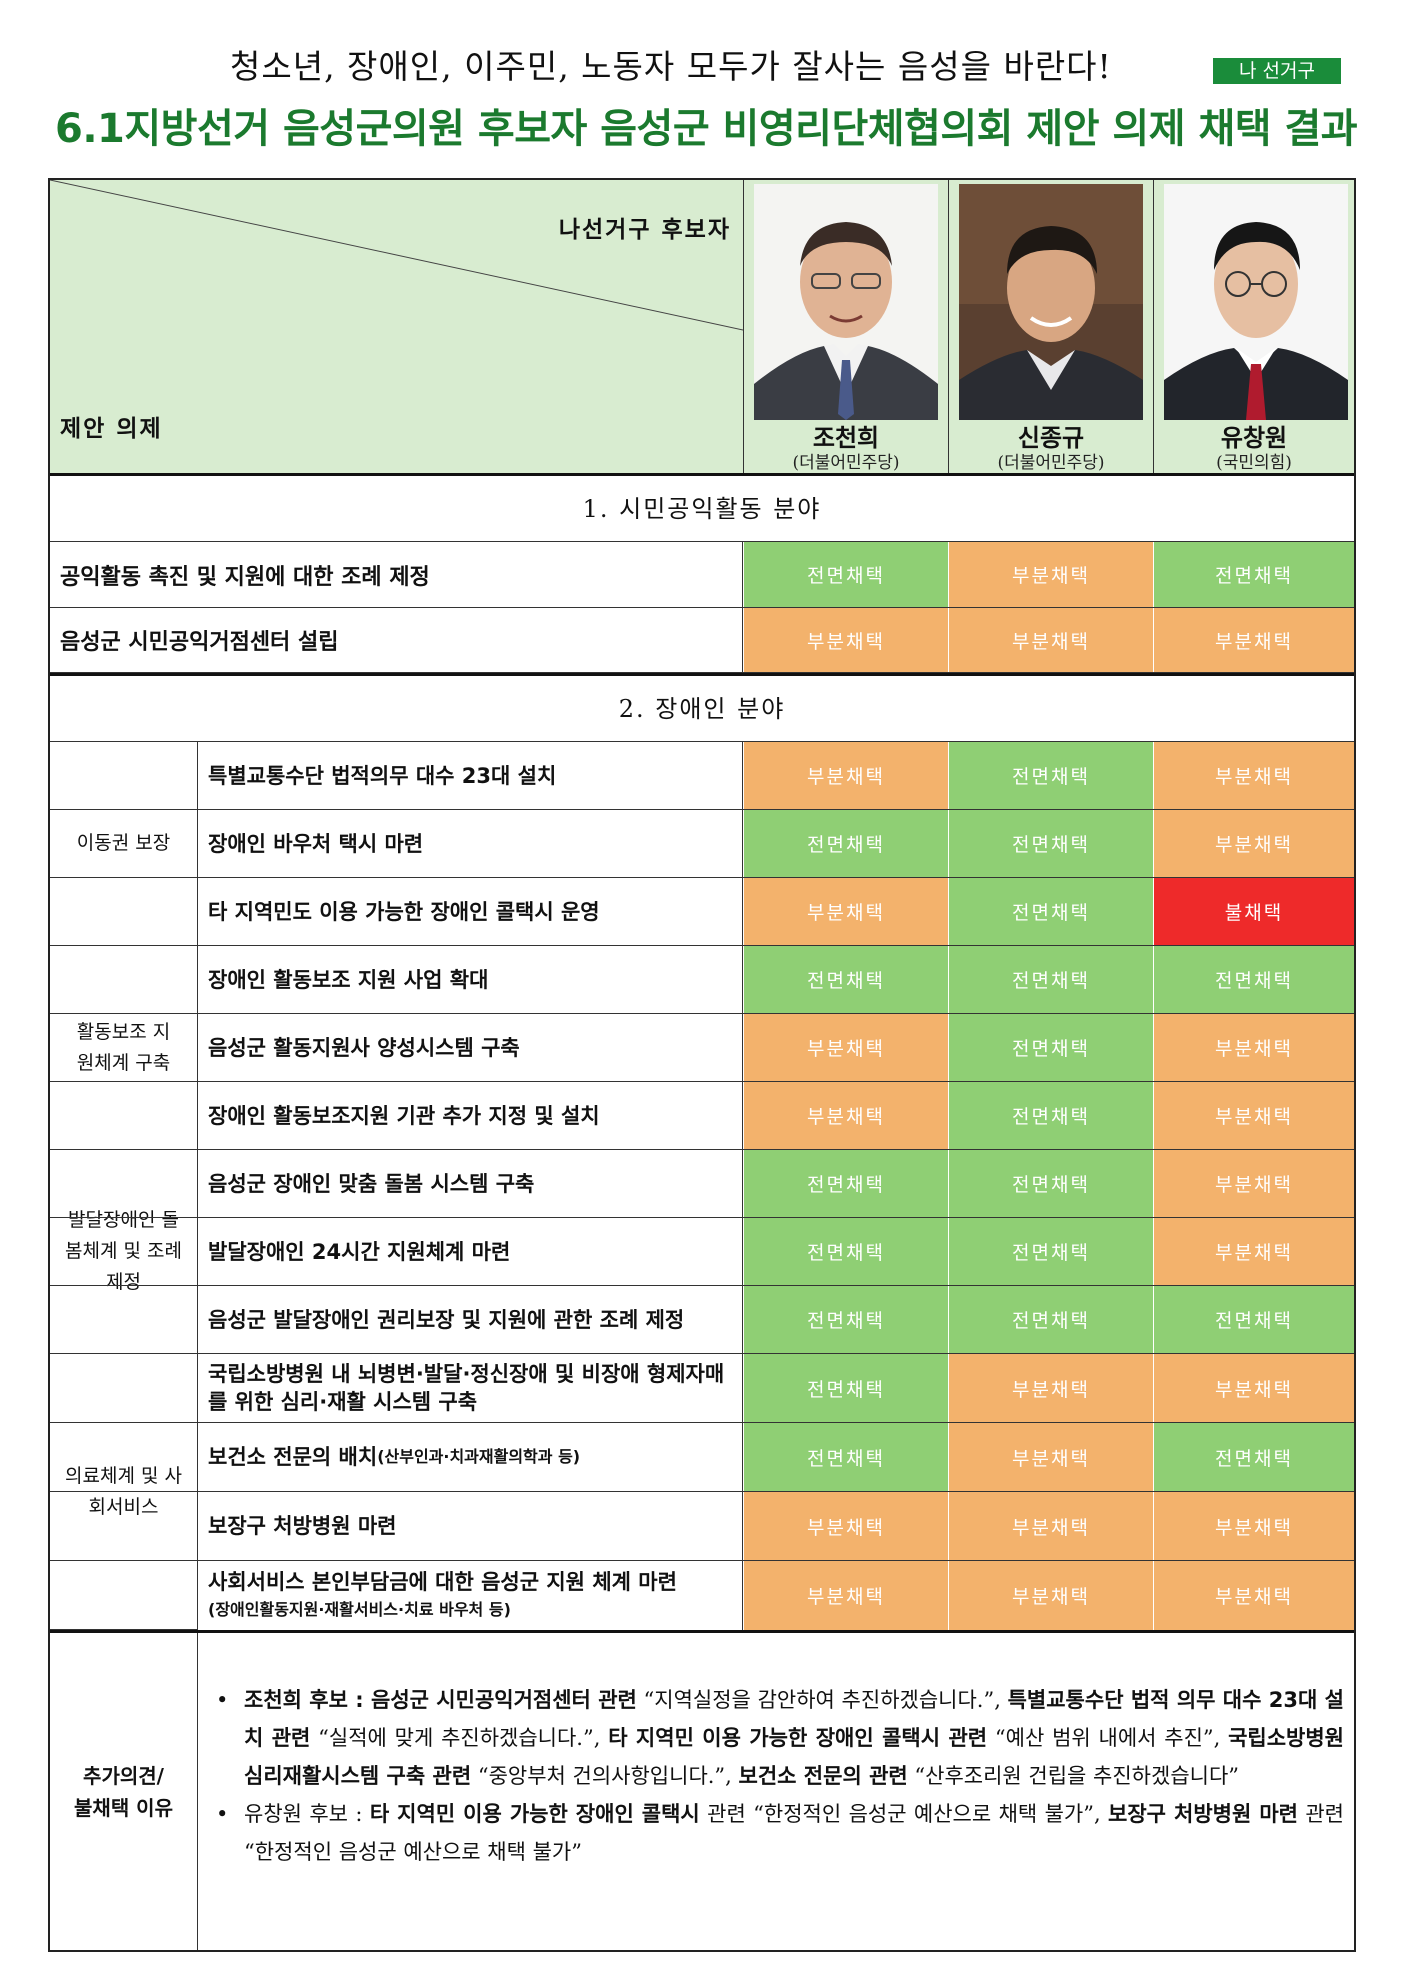 The height and width of the screenshot is (1984, 1403). What do you see at coordinates (1203, 1814) in the screenshot?
I see `note-2-agenda-2: 보장구 처방병원 마련` at bounding box center [1203, 1814].